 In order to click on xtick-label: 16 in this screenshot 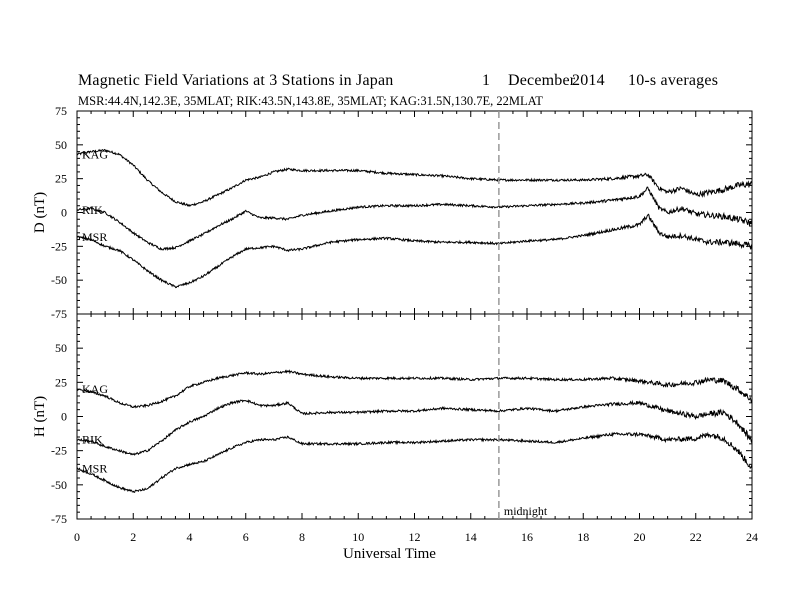, I will do `click(527, 537)`.